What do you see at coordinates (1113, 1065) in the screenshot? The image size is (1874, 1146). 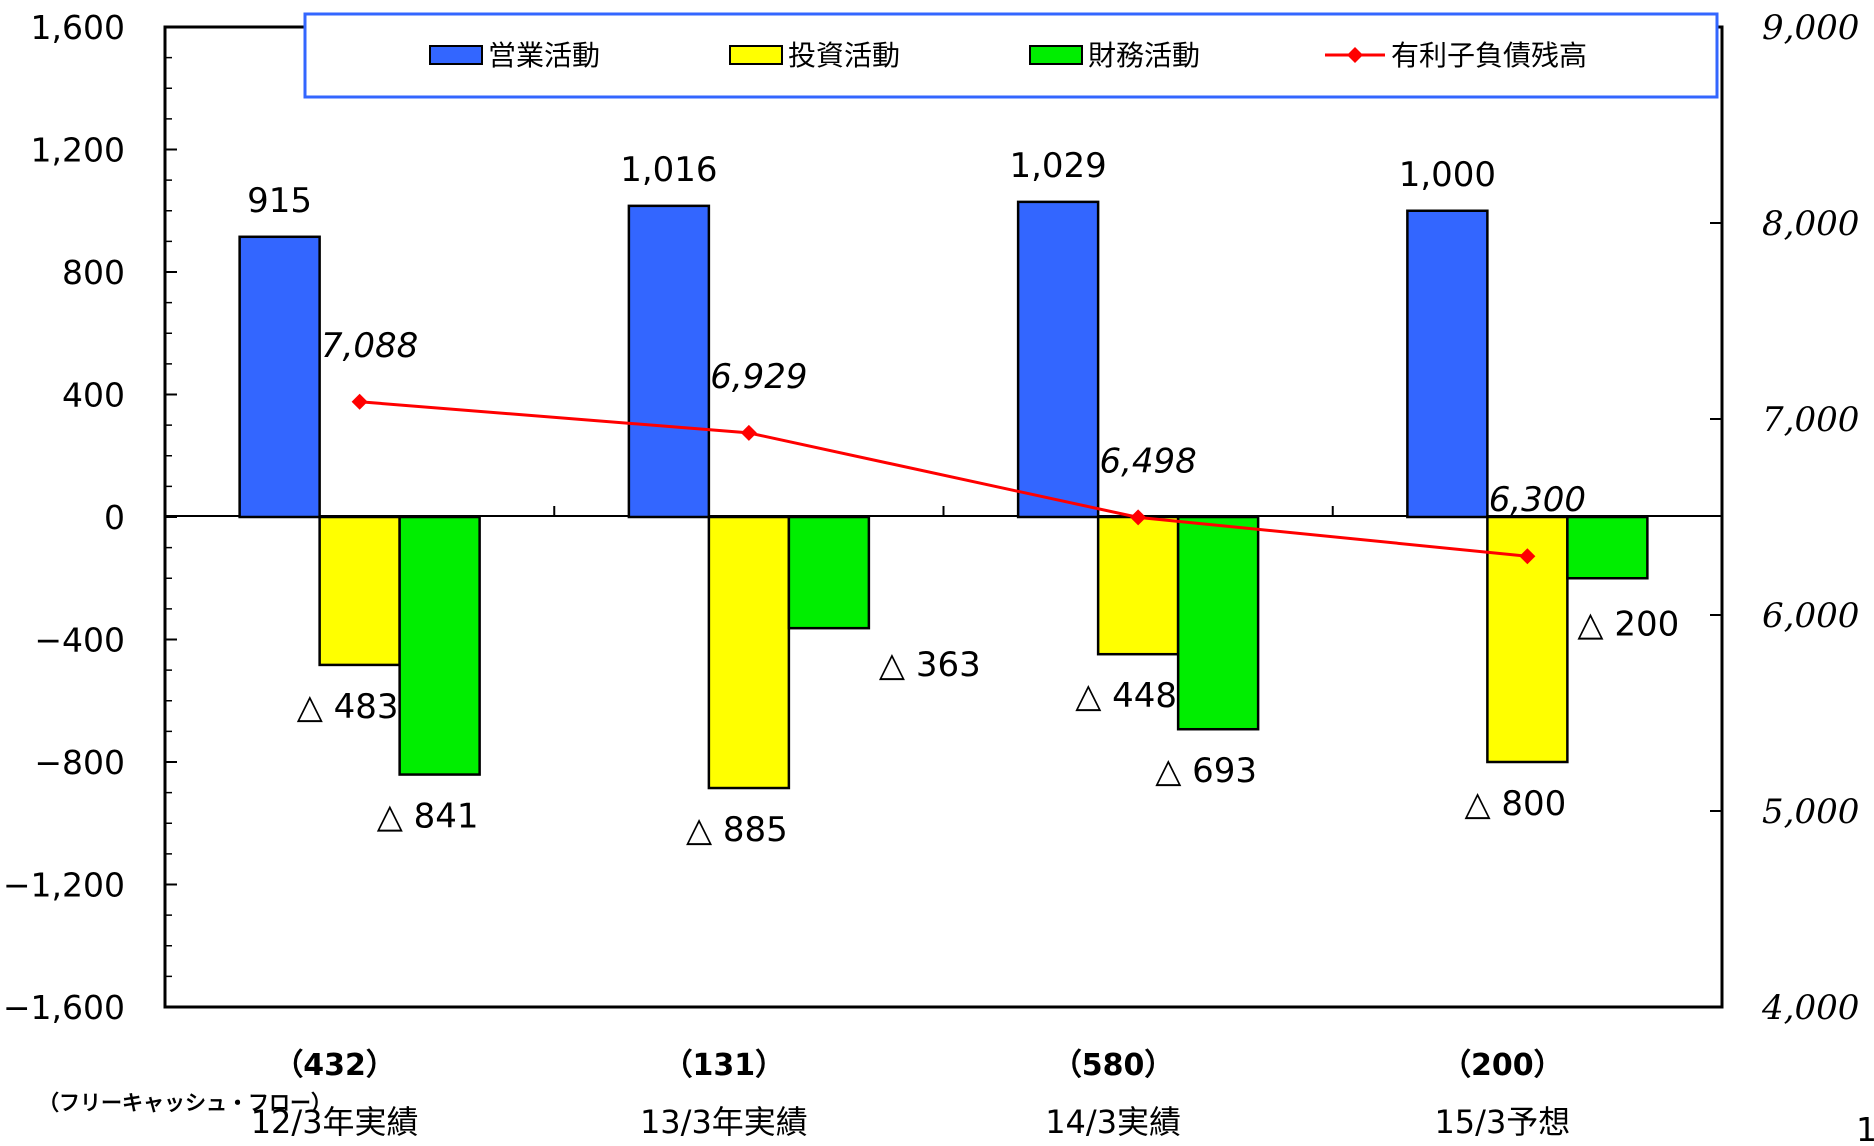 I see `free-cash-flow-value: （580）` at bounding box center [1113, 1065].